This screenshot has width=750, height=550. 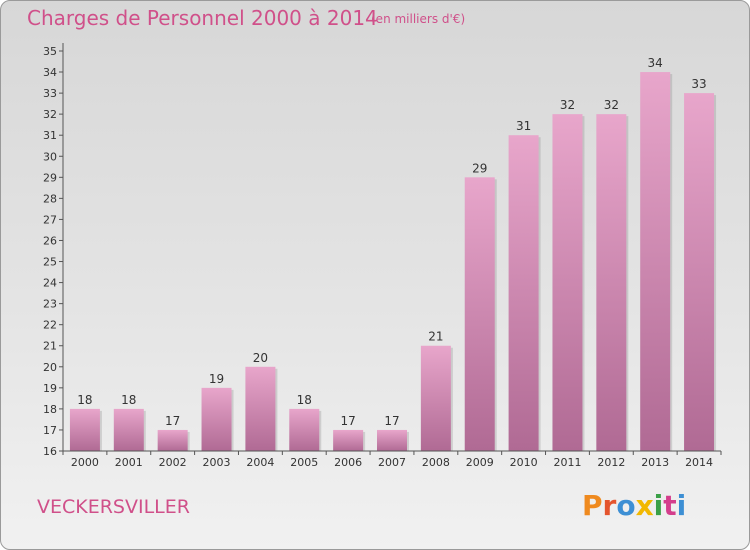 What do you see at coordinates (50, 304) in the screenshot?
I see `y-tick-label: 23` at bounding box center [50, 304].